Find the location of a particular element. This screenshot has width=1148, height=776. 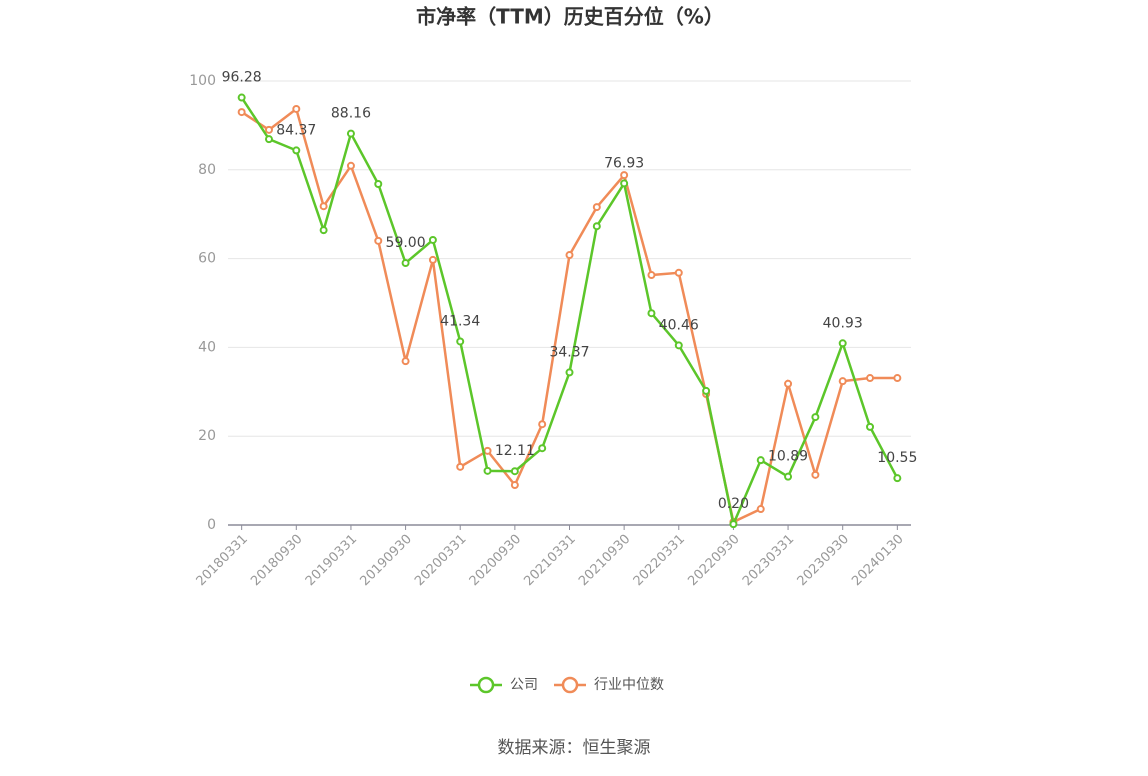

x-tick-label: 20210331 is located at coordinates (549, 560).